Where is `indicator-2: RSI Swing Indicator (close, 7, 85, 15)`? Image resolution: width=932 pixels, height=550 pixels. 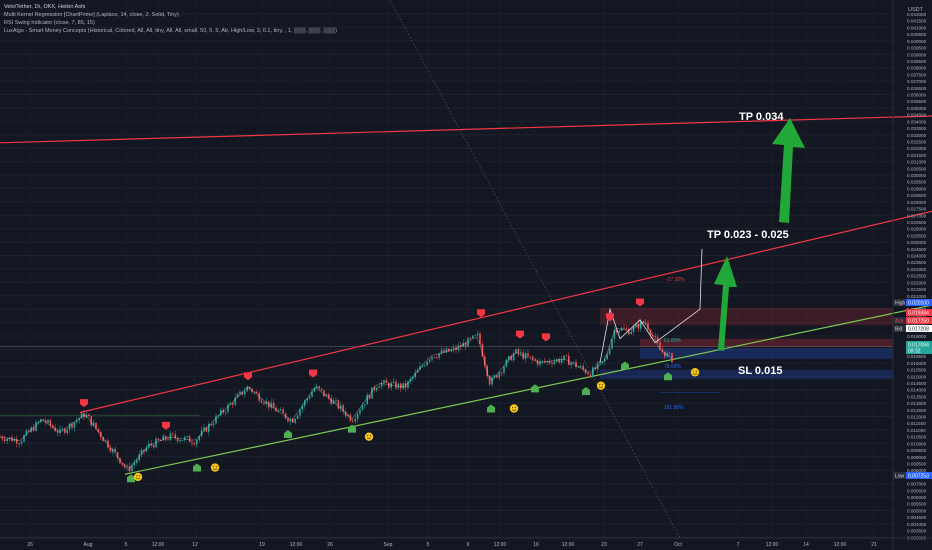
indicator-2: RSI Swing Indicator (close, 7, 85, 15) is located at coordinates (49, 23).